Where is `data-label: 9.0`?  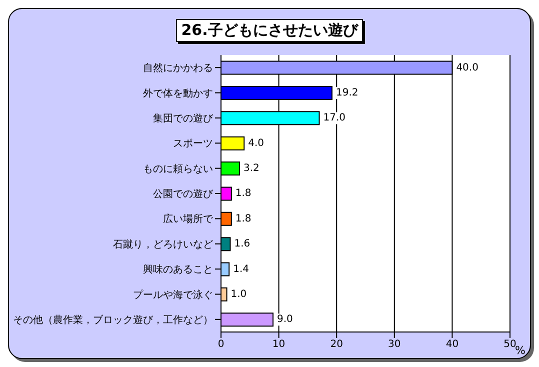 data-label: 9.0 is located at coordinates (285, 320).